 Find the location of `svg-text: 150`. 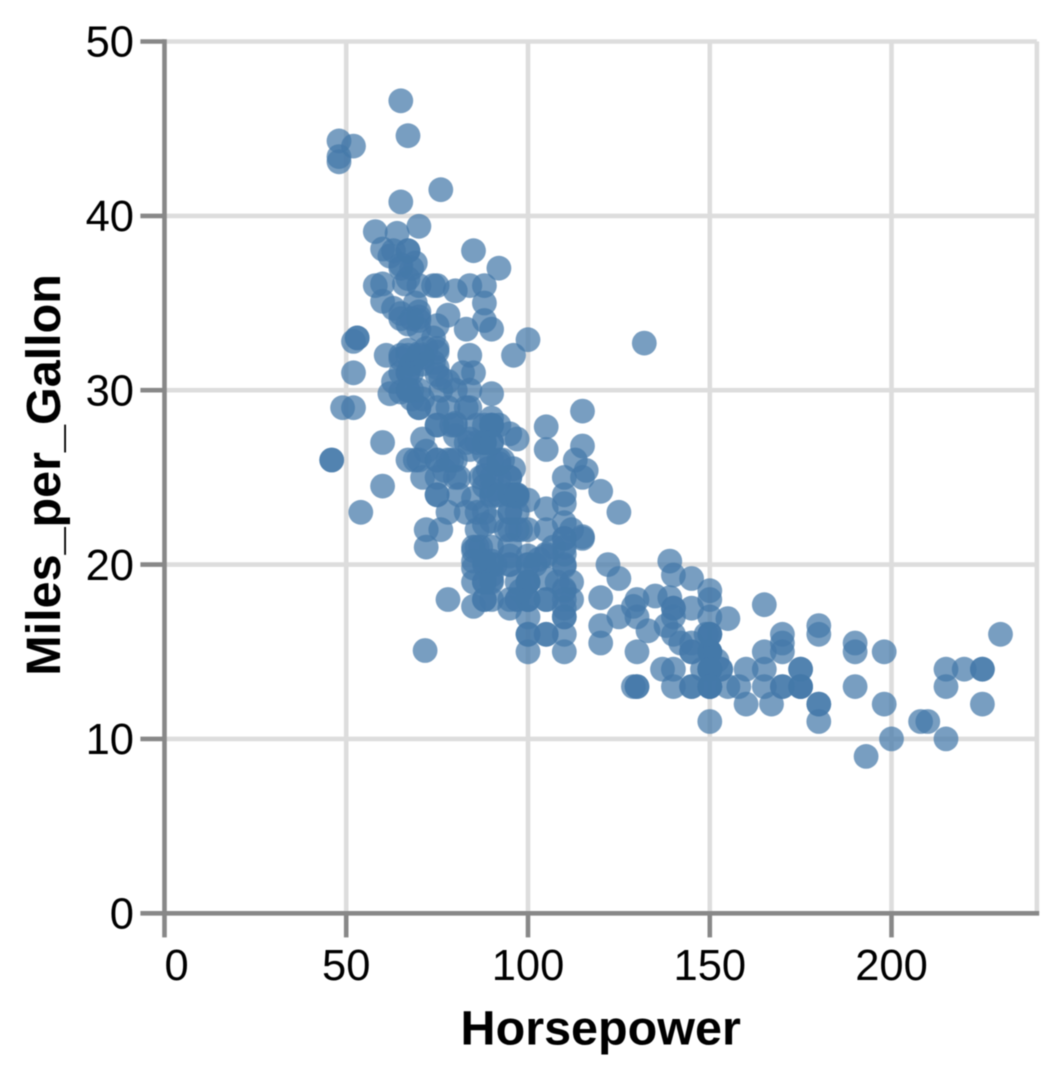

svg-text: 150 is located at coordinates (710, 966).